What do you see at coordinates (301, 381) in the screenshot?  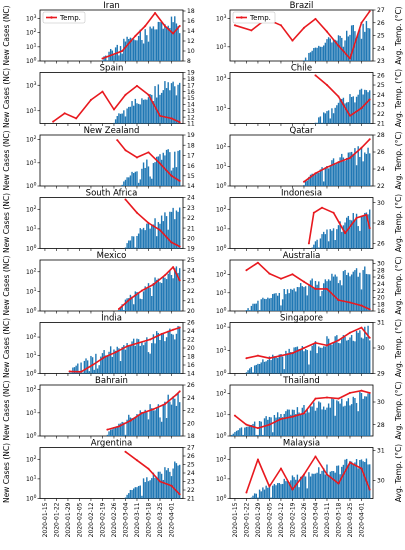 I see `panel-title: Thailand` at bounding box center [301, 381].